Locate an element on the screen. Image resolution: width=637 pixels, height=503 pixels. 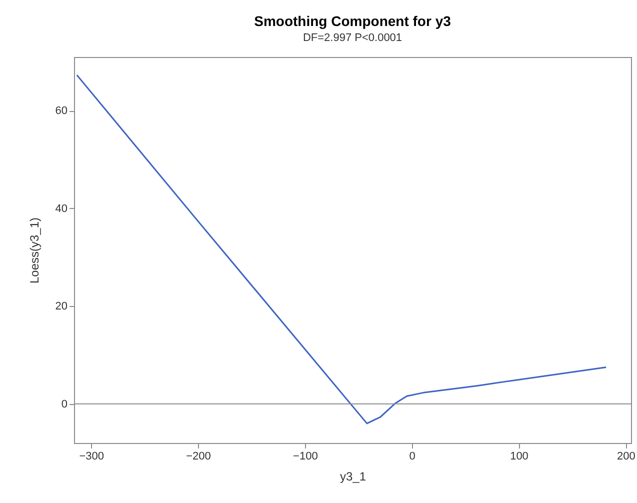
chart-subtitle: DF=2.997 P<0.0001 is located at coordinates (352, 38).